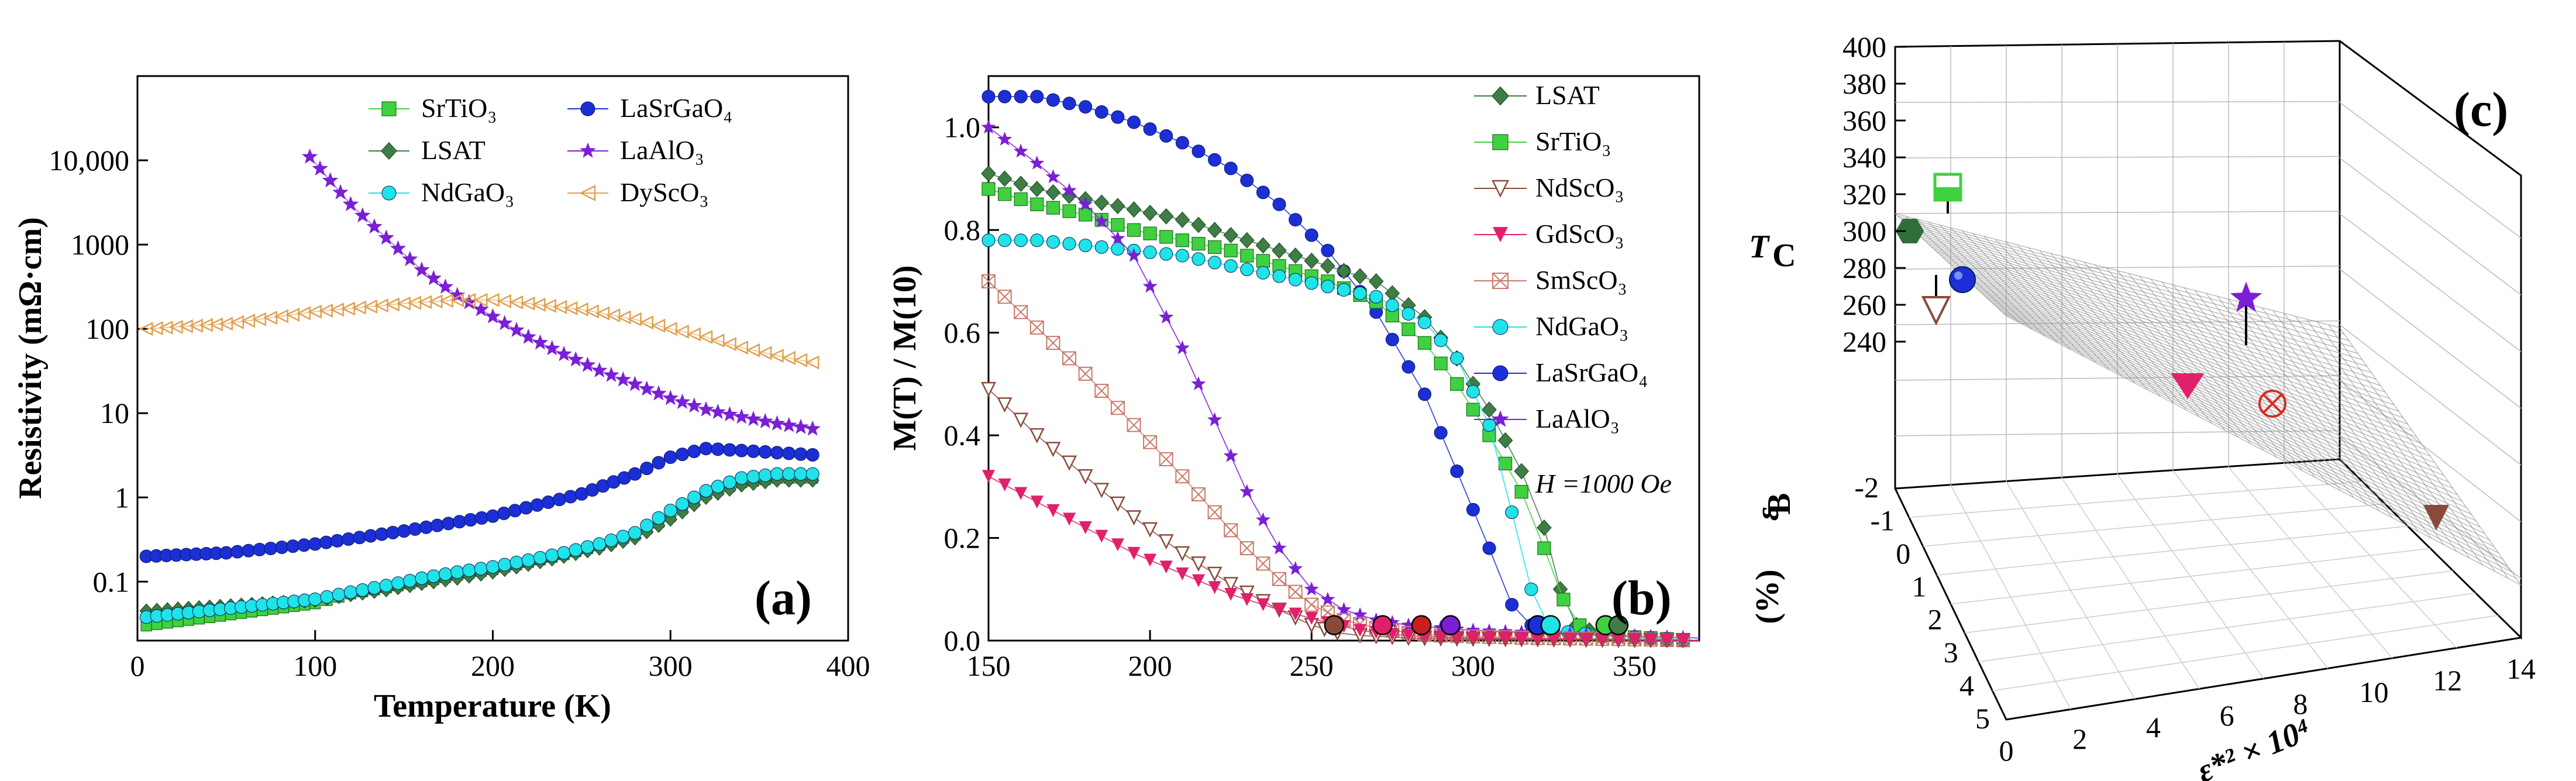 The image size is (2576, 781). Describe the element at coordinates (1312, 666) in the screenshot. I see `panel-b-x-tick-label: 250` at that location.